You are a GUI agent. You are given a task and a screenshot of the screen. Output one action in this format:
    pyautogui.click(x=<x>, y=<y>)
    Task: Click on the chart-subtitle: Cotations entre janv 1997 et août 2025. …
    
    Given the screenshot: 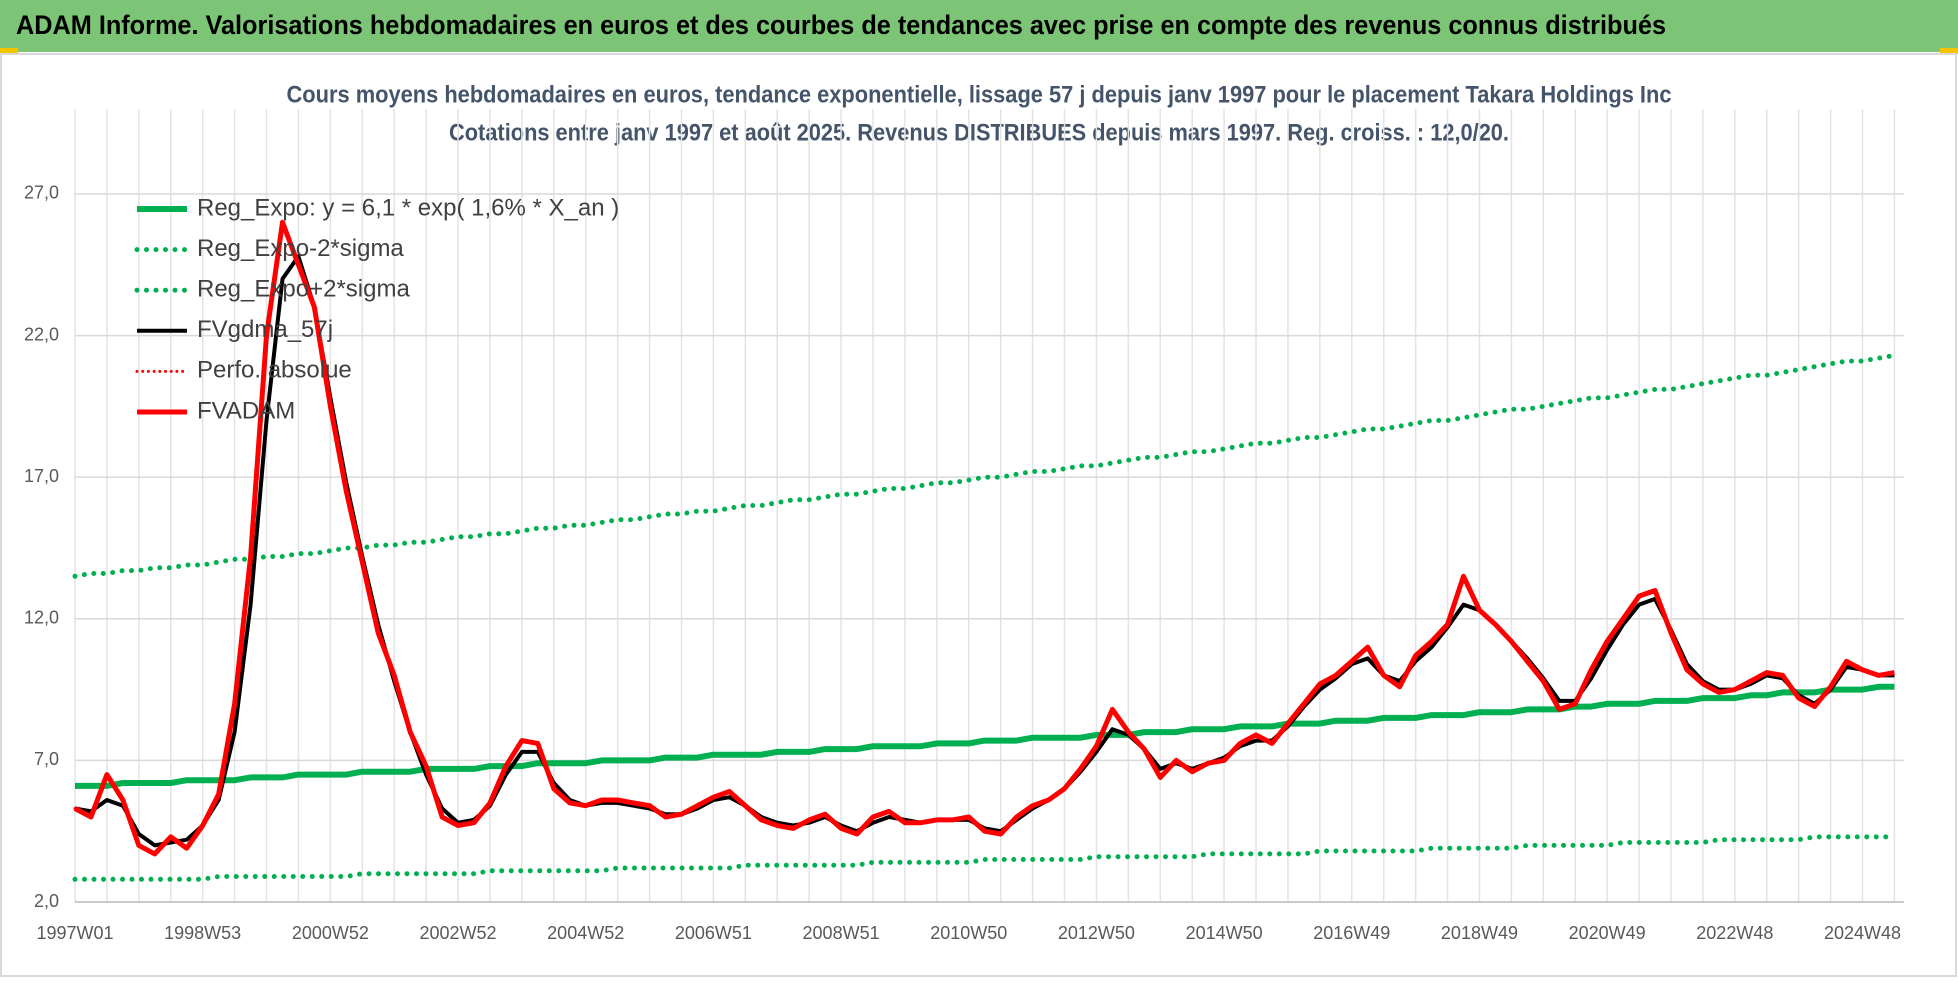 What is the action you would take?
    pyautogui.click(x=979, y=132)
    